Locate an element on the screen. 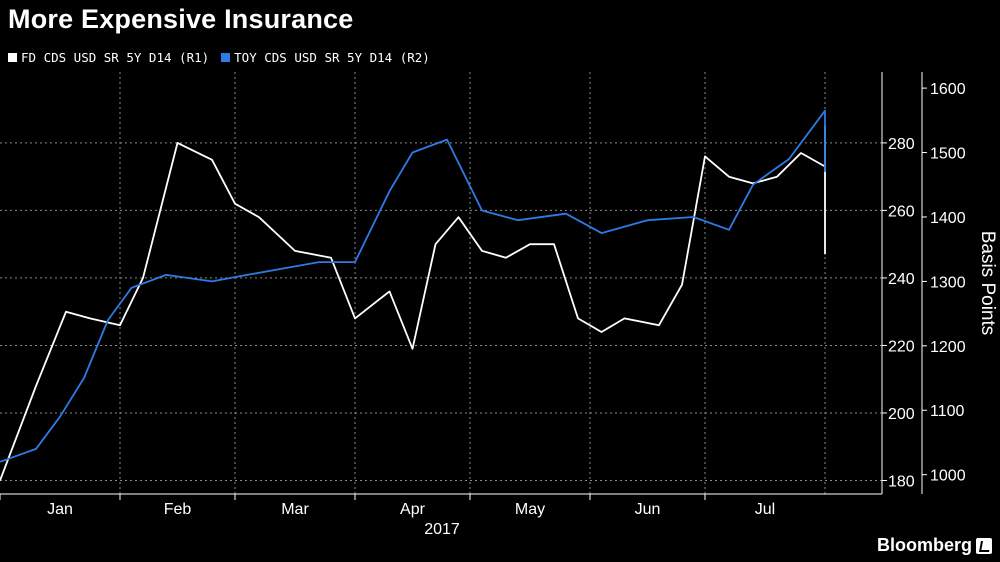 The height and width of the screenshot is (562, 1000). bloomberg-icon is located at coordinates (984, 545).